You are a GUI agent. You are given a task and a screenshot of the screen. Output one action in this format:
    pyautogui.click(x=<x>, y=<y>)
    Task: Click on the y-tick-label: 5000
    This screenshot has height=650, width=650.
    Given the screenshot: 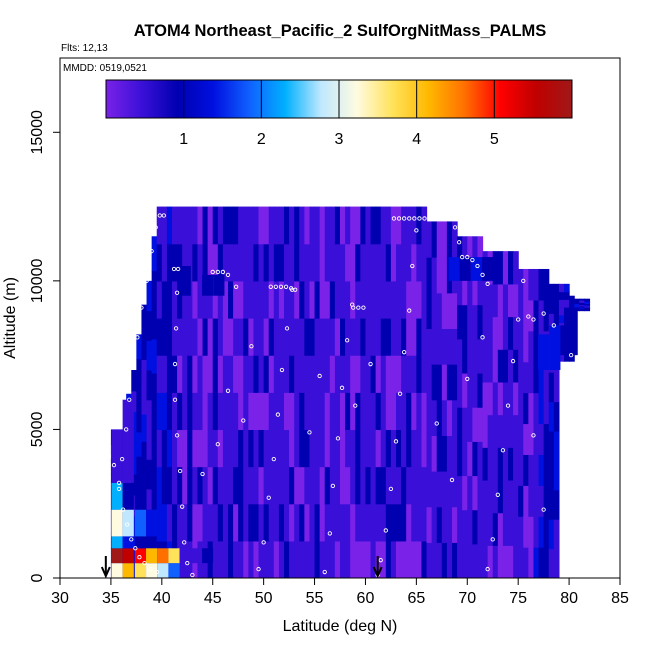 What is the action you would take?
    pyautogui.click(x=37, y=430)
    